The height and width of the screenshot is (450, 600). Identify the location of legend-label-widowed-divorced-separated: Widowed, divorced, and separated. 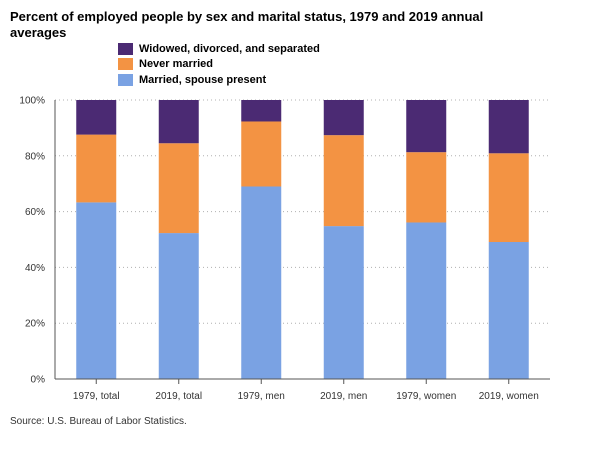
(229, 48).